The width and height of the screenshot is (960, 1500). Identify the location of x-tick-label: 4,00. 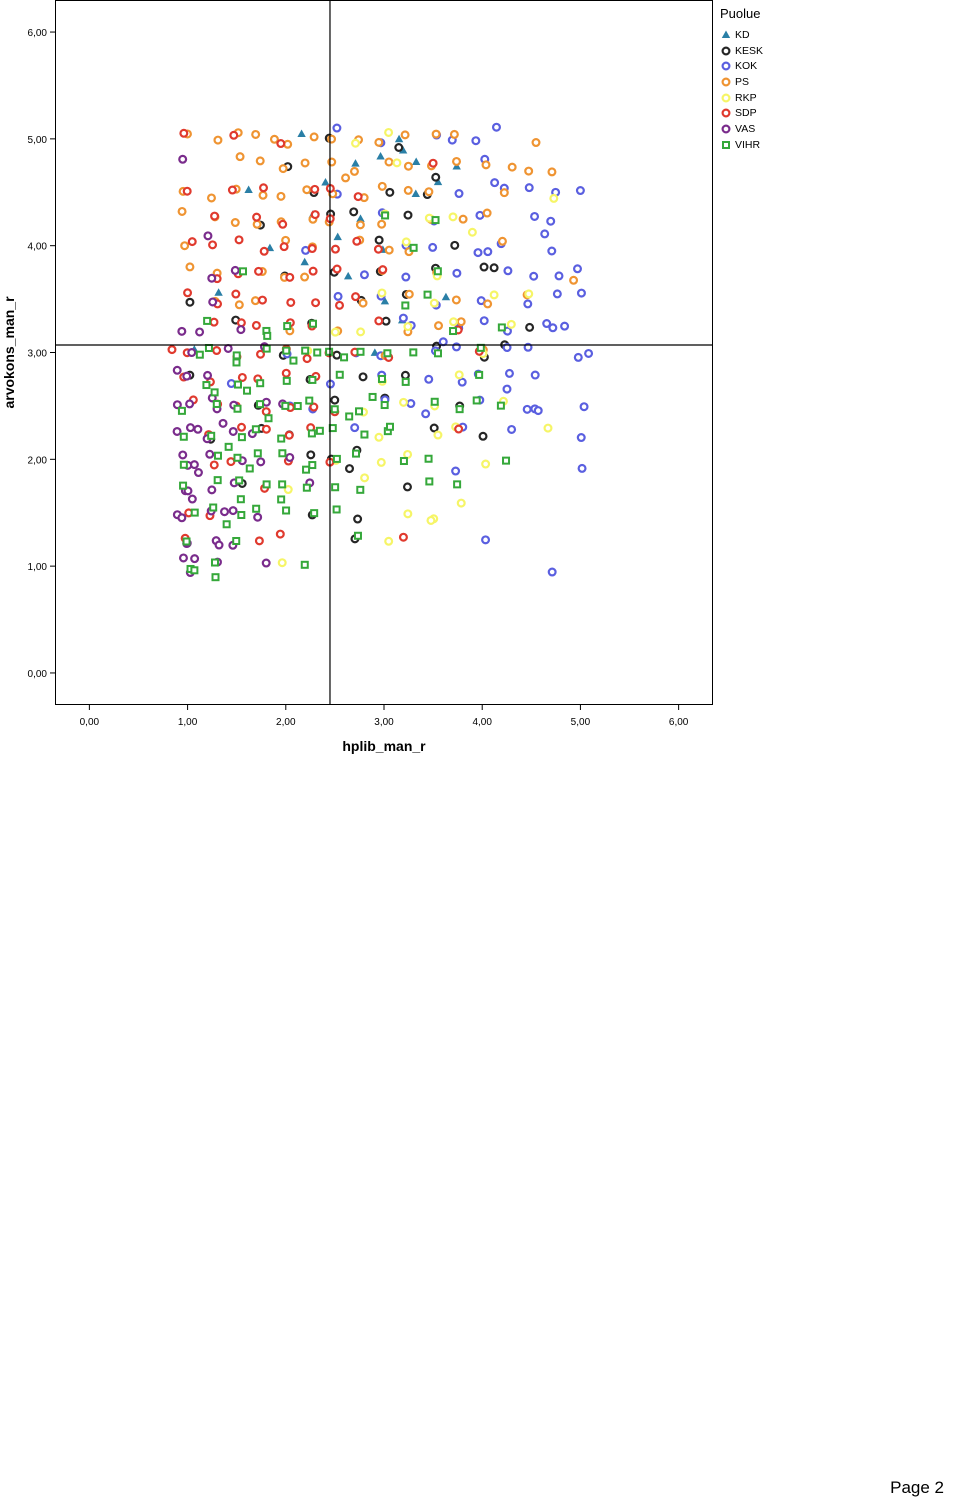
(482, 722).